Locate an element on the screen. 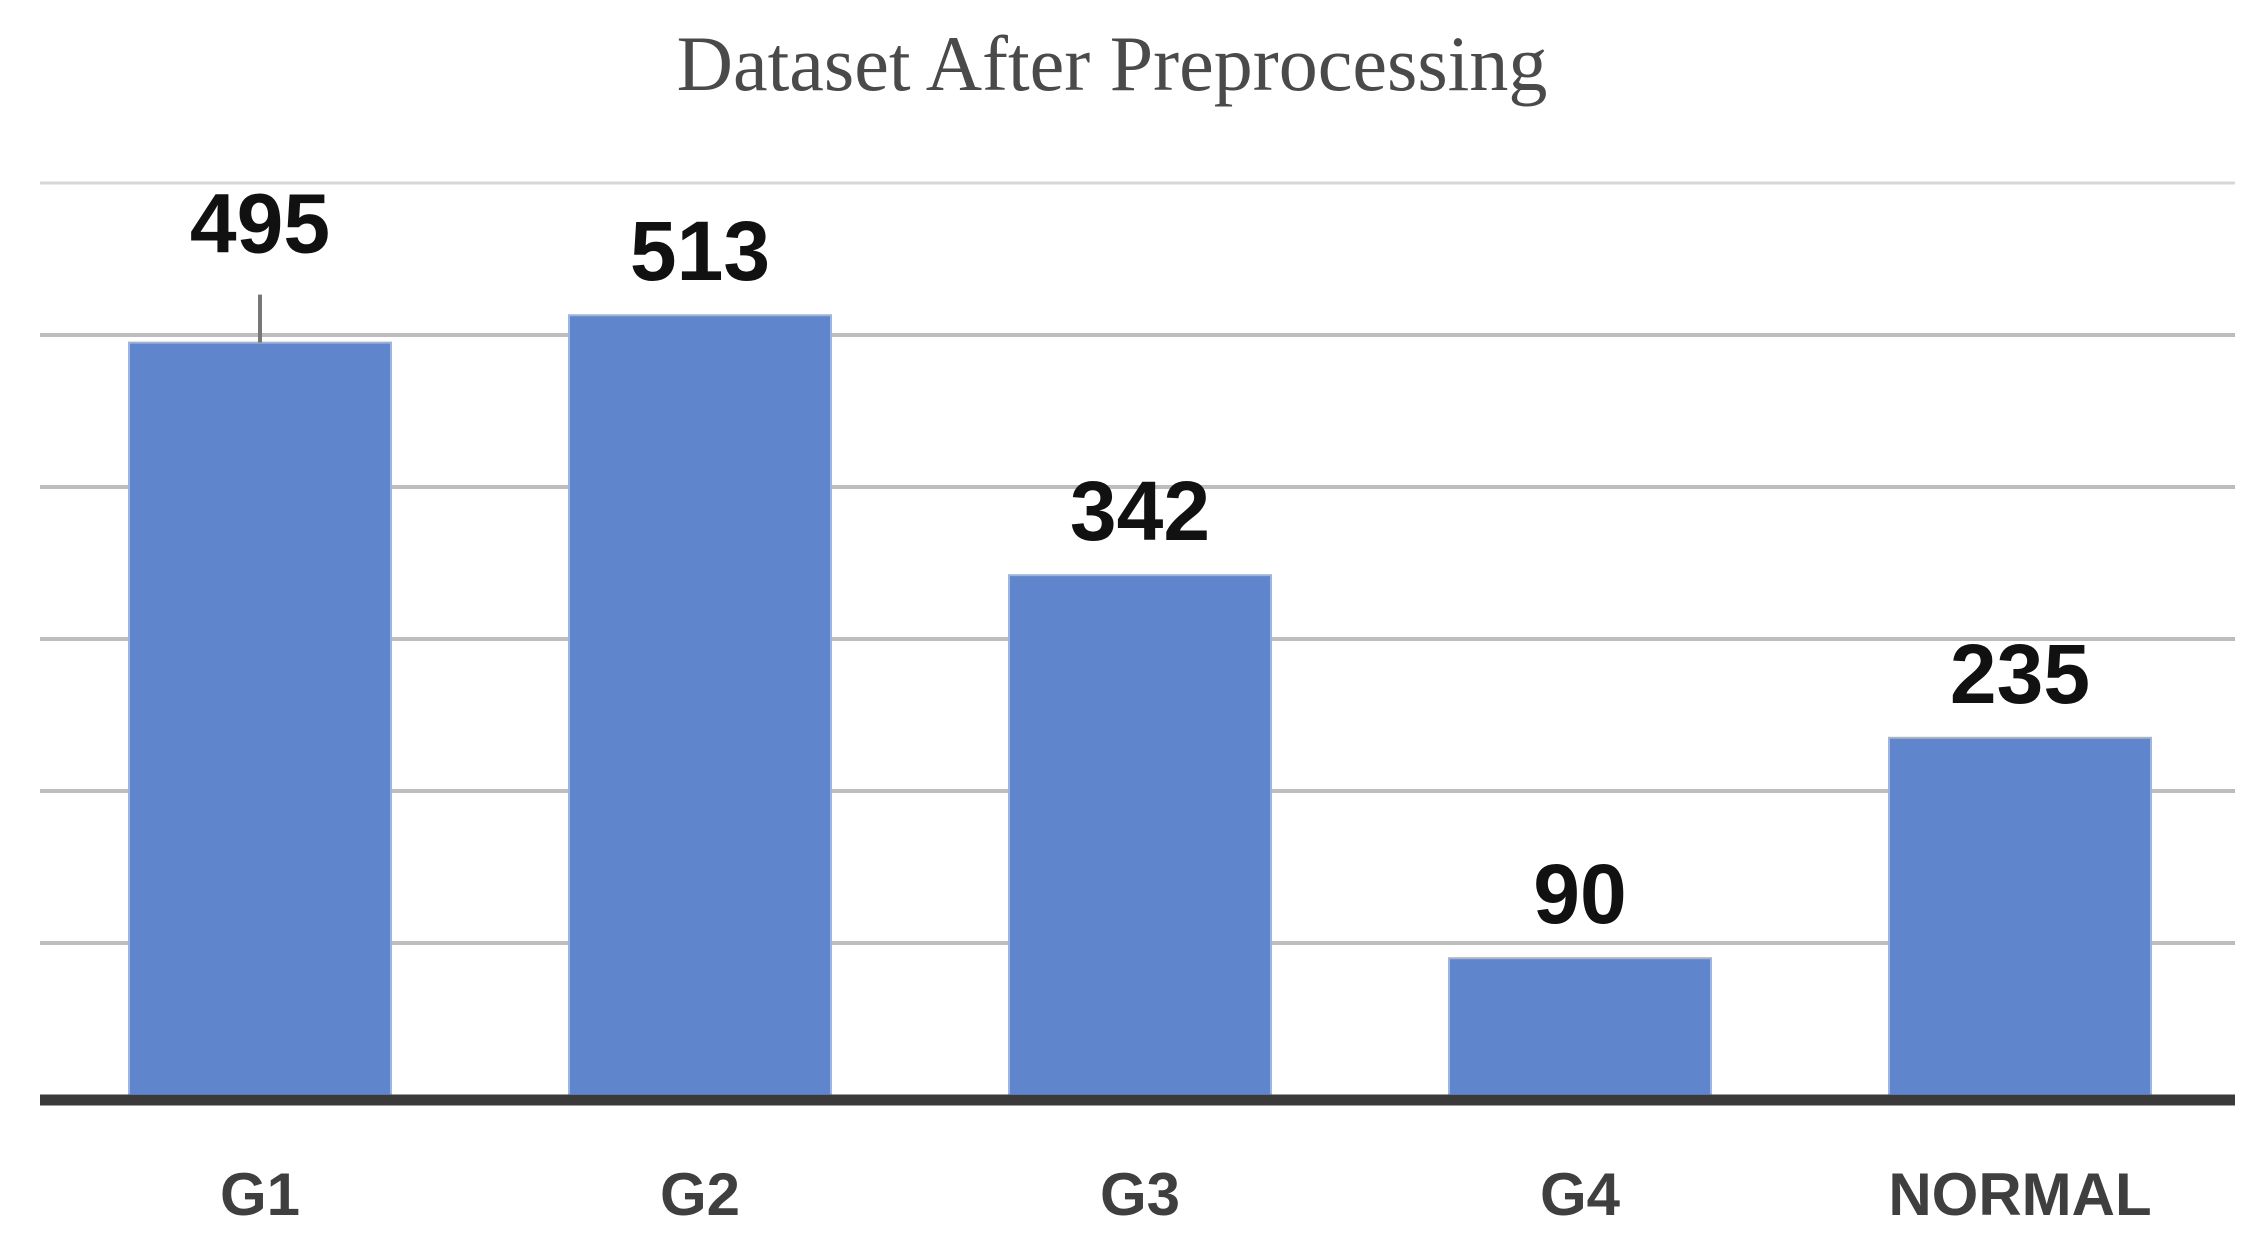 Image resolution: width=2265 pixels, height=1260 pixels. chart-title: Dataset After Preprocessing is located at coordinates (1112, 63).